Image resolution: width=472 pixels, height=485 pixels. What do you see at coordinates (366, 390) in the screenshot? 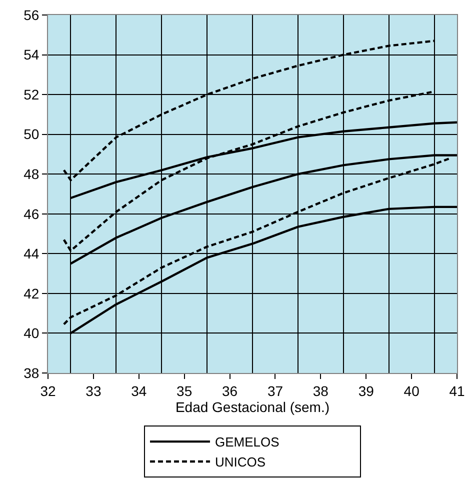
I see `x-tick-label: 39` at bounding box center [366, 390].